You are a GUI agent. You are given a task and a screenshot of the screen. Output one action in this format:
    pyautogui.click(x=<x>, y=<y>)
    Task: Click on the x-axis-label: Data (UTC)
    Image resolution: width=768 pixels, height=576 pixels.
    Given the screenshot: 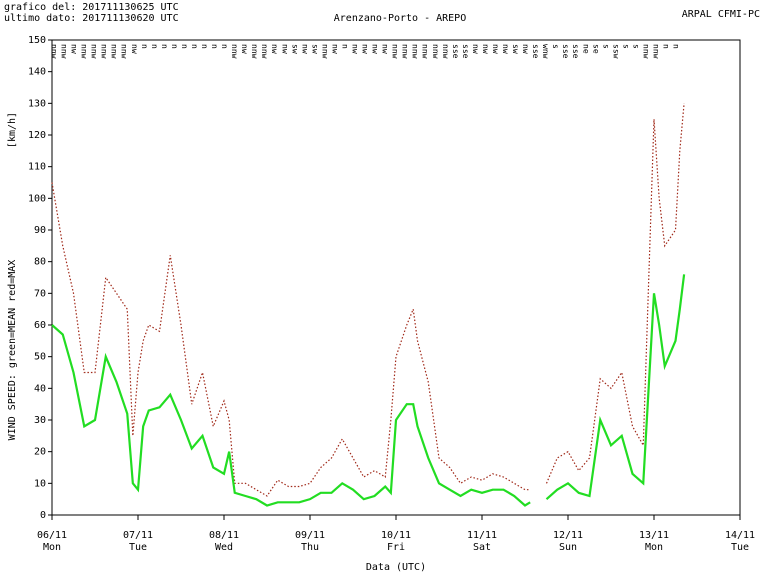 What is the action you would take?
    pyautogui.click(x=396, y=567)
    